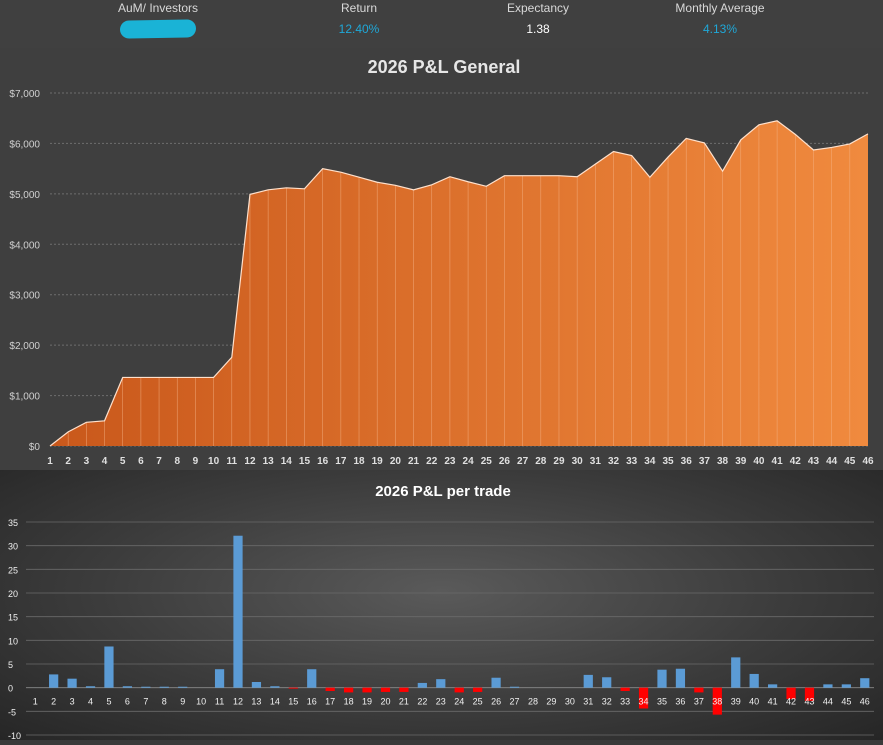 This screenshot has width=883, height=745. I want to click on chart-title: 2026 P&L per trade, so click(443, 491).